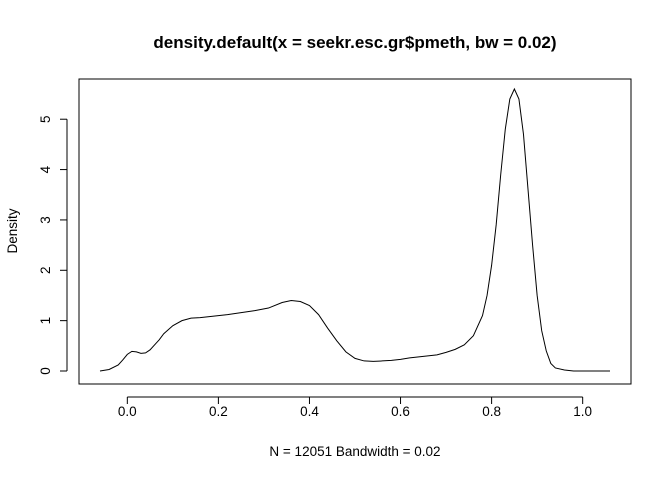  Describe the element at coordinates (127, 411) in the screenshot. I see `x-tick-label: 0.0` at that location.